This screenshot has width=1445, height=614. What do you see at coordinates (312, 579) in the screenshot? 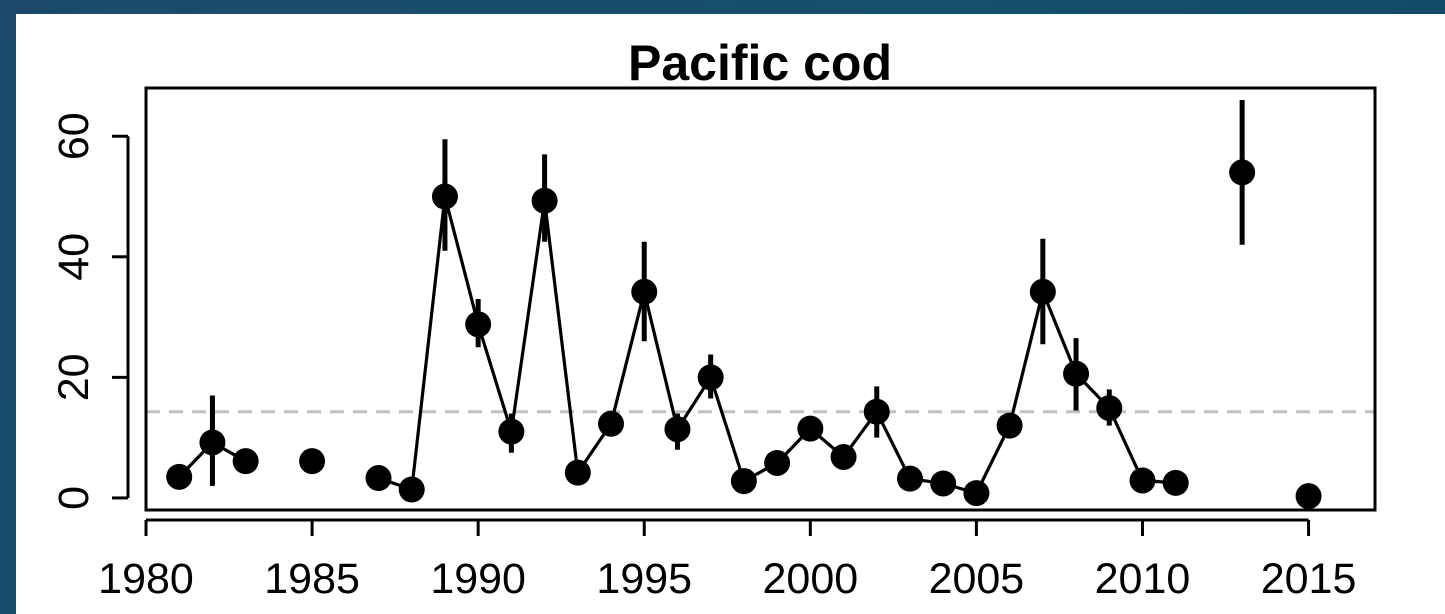
I see `x-tick-label: 1985` at bounding box center [312, 579].